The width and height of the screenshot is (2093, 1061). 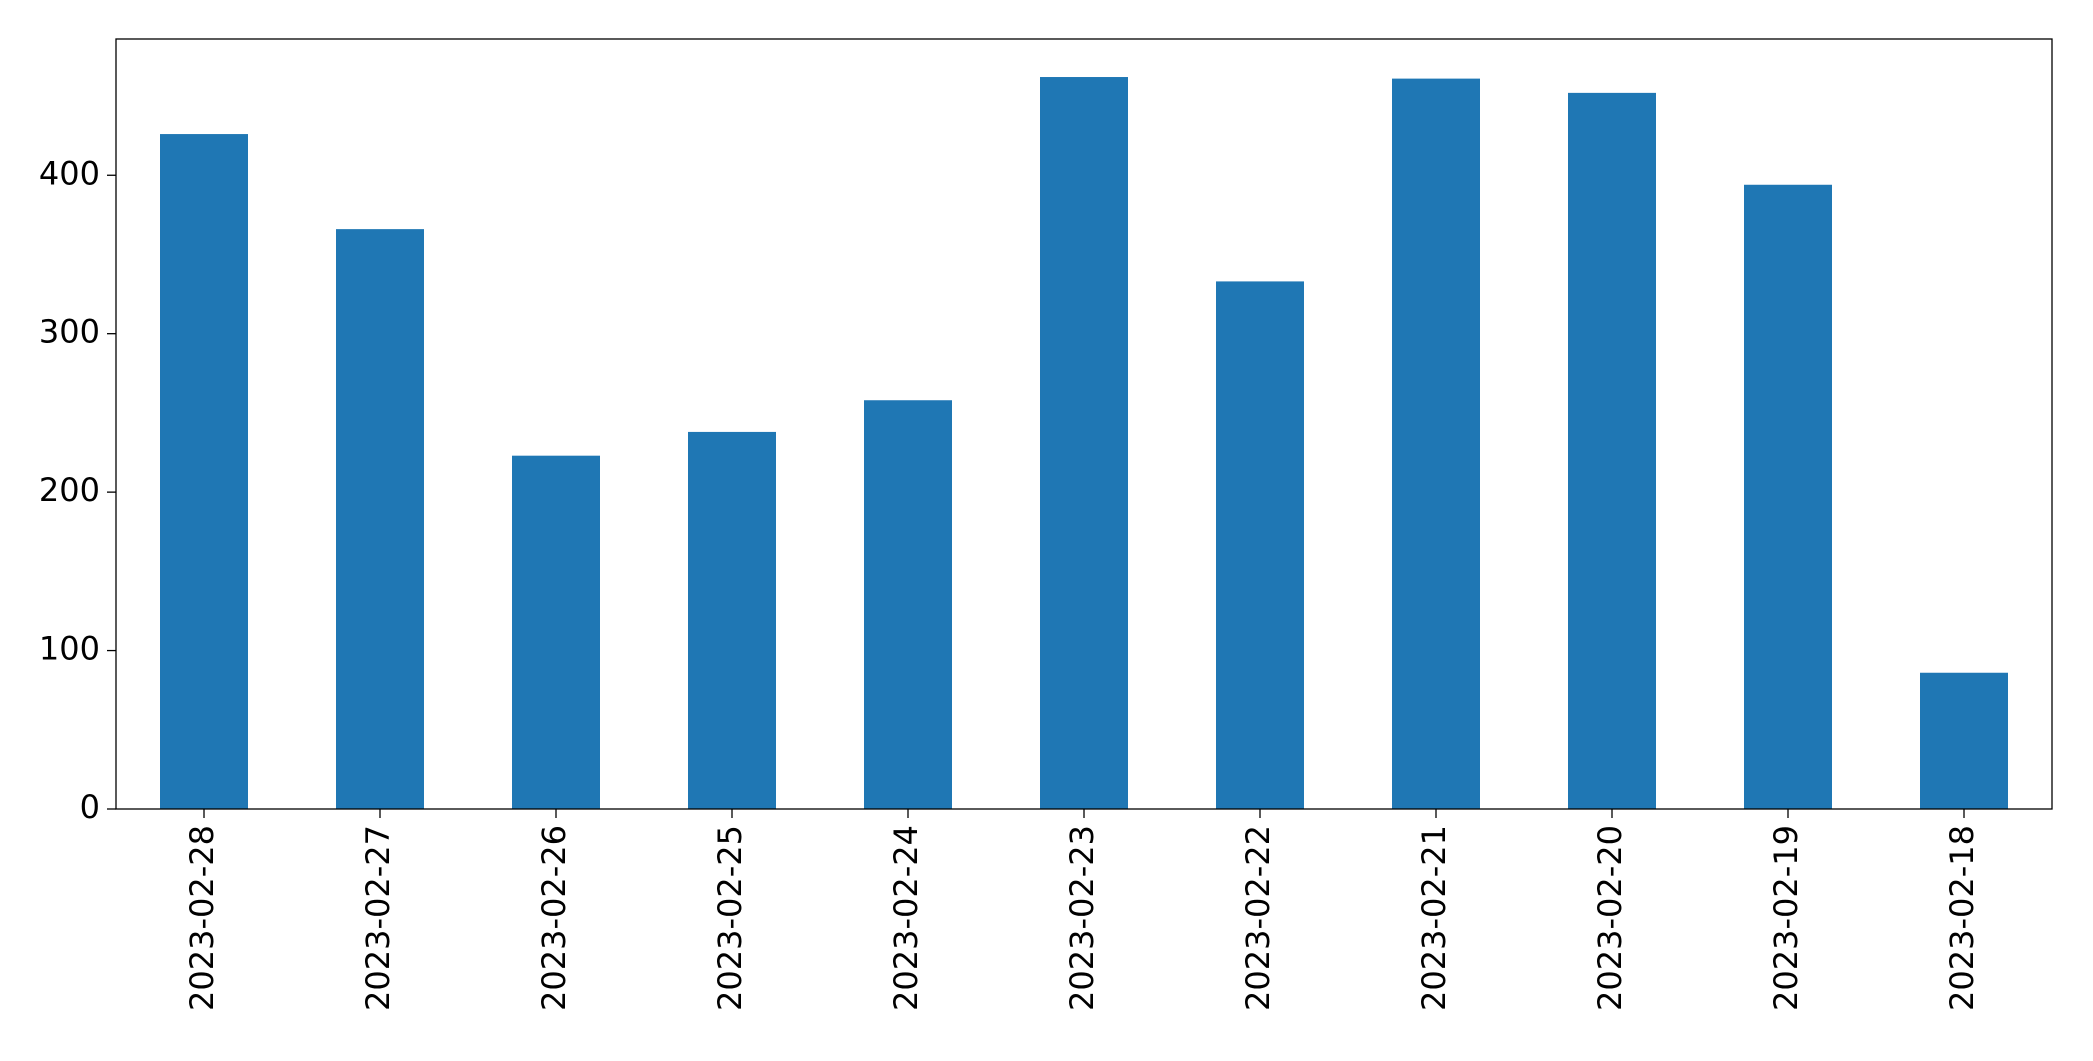 I want to click on x-tick-label: 2023-02-18, so click(x=1962, y=918).